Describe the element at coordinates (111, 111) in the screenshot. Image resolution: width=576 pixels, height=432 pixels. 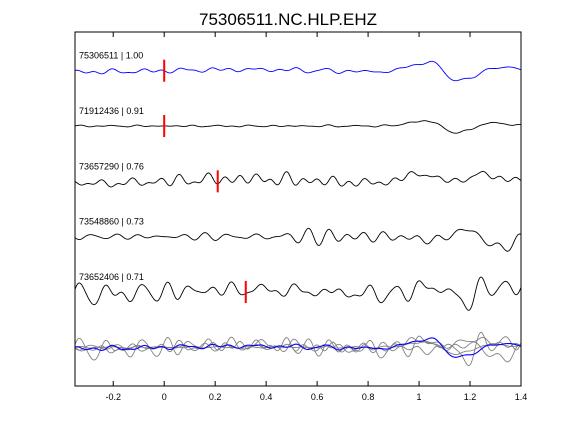
I see `trace-label: 71912436 | 0.91` at that location.